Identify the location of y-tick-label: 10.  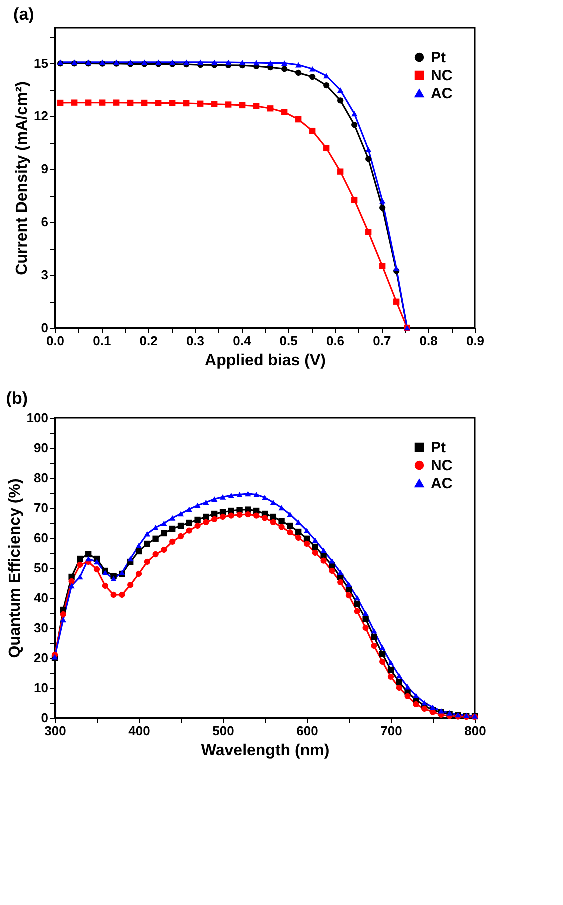
(41, 688).